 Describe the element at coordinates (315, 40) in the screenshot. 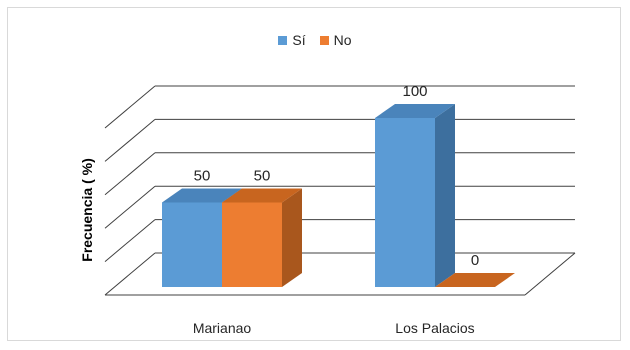

I see `legend: Sí No` at that location.